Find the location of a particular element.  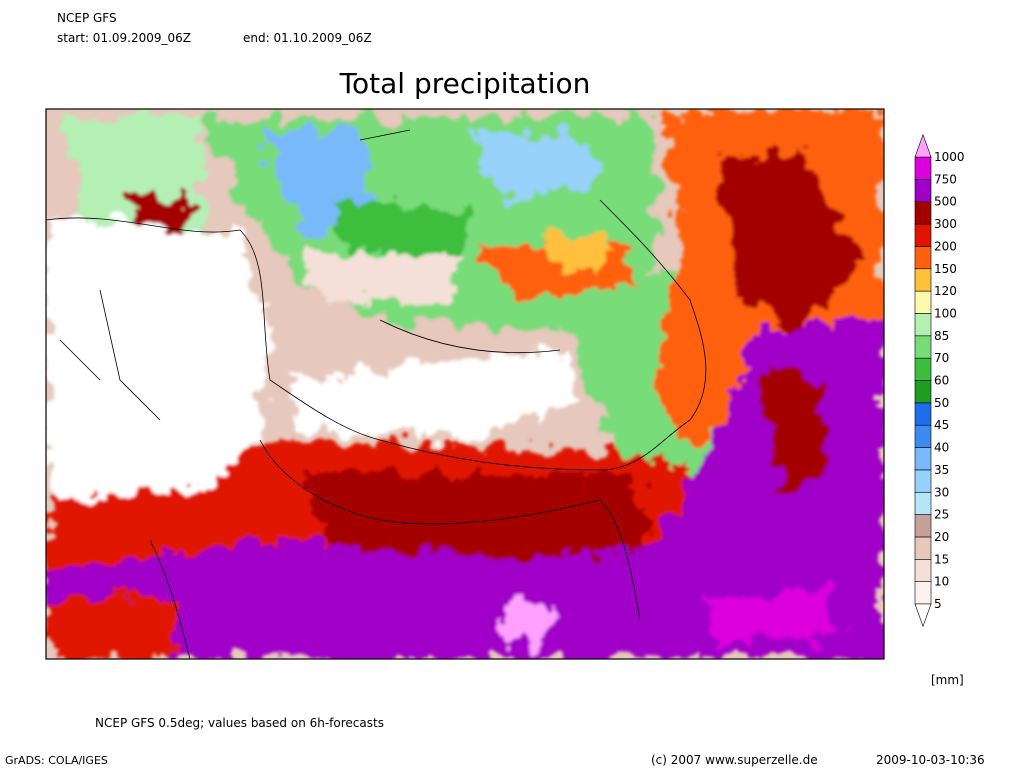

magenta-area is located at coordinates (770, 615).